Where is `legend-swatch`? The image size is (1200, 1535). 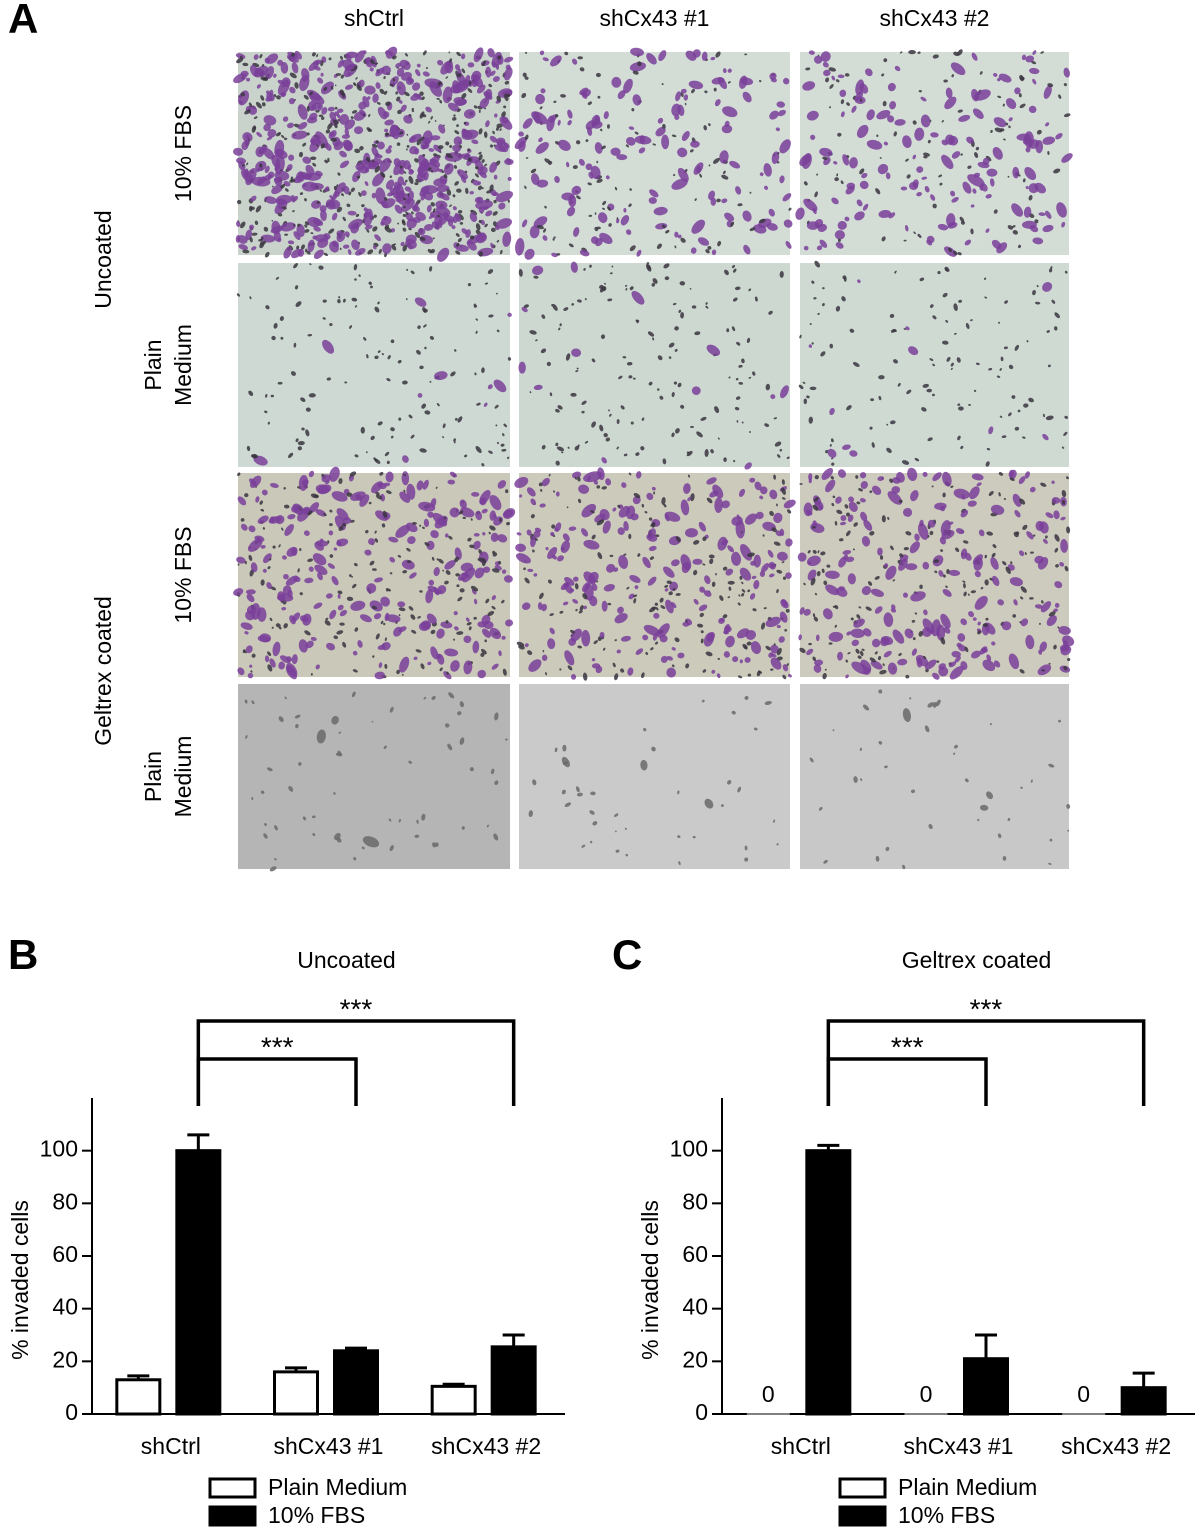
legend-swatch is located at coordinates (232, 1516).